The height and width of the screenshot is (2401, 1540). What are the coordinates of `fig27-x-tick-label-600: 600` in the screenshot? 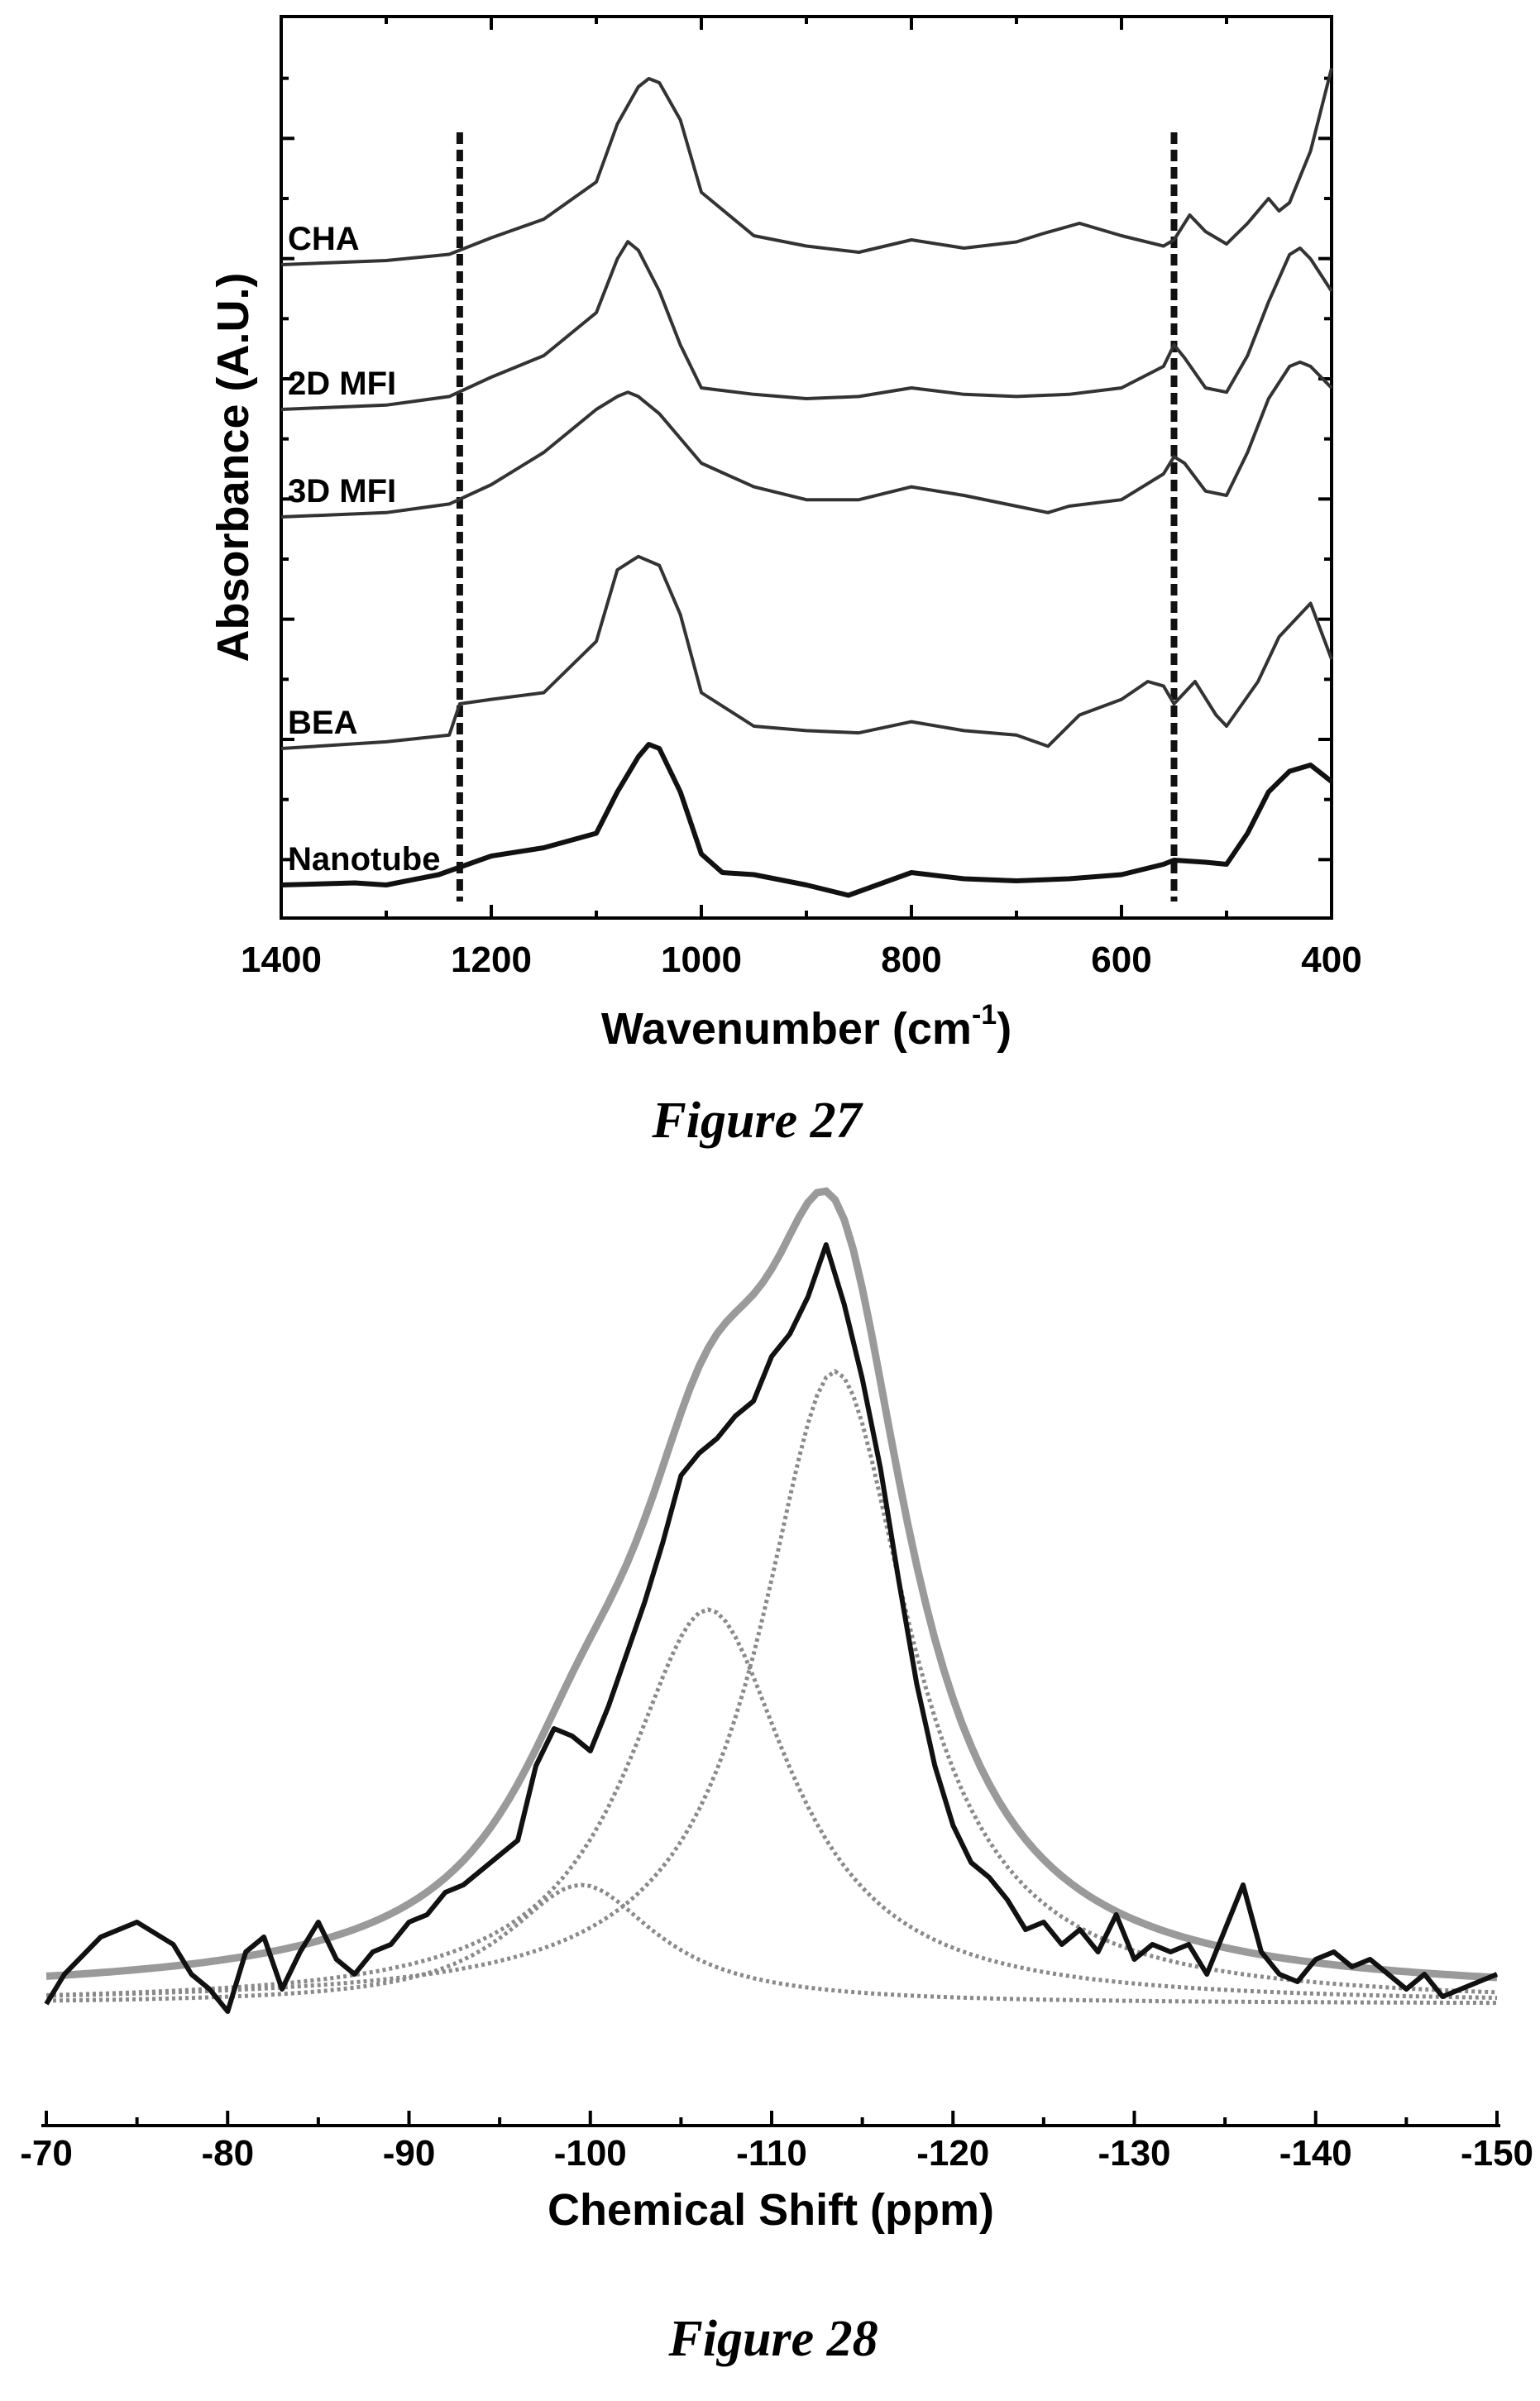 It's located at (1121, 960).